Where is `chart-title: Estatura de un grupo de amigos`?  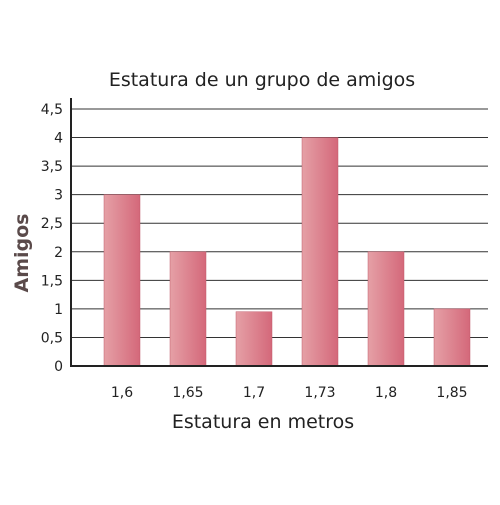
chart-title: Estatura de un grupo de amigos is located at coordinates (262, 80).